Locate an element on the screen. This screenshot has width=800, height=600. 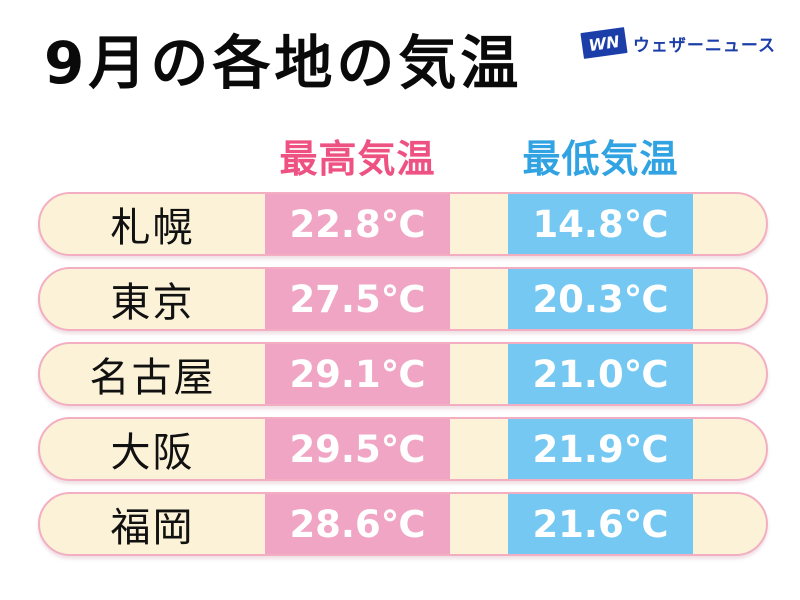
city-label: 名古屋 is located at coordinates (152, 378).